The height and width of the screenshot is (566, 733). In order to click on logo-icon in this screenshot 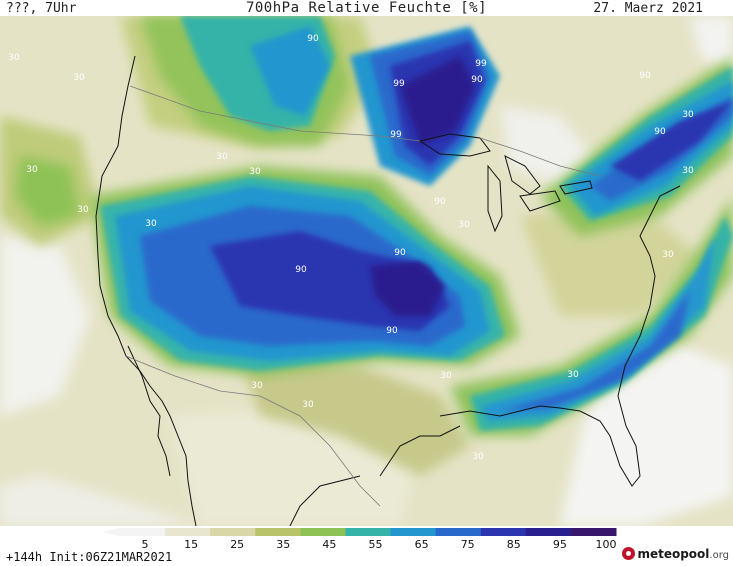, I will do `click(629, 553)`.